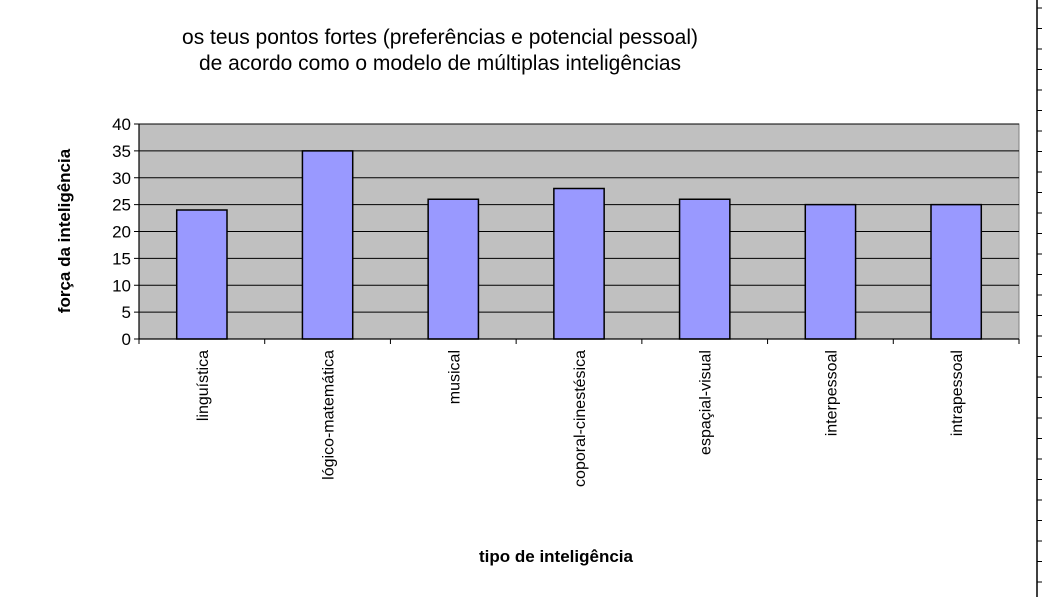 The image size is (1042, 597). I want to click on y-tick-labels: 0 5 10 15 20 25 30 35 40, so click(121, 232).